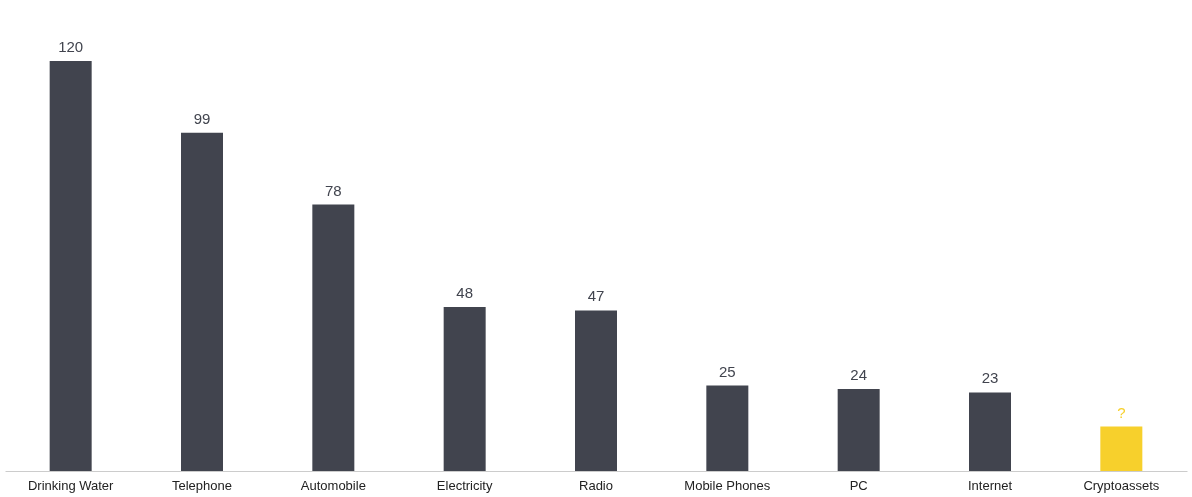  Describe the element at coordinates (1121, 412) in the screenshot. I see `data-label: ?` at that location.